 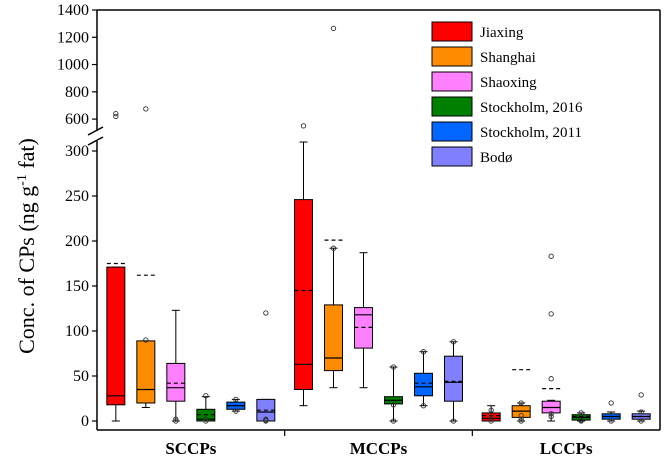 I want to click on box-Jiaxing-SCCPs, so click(x=116, y=266).